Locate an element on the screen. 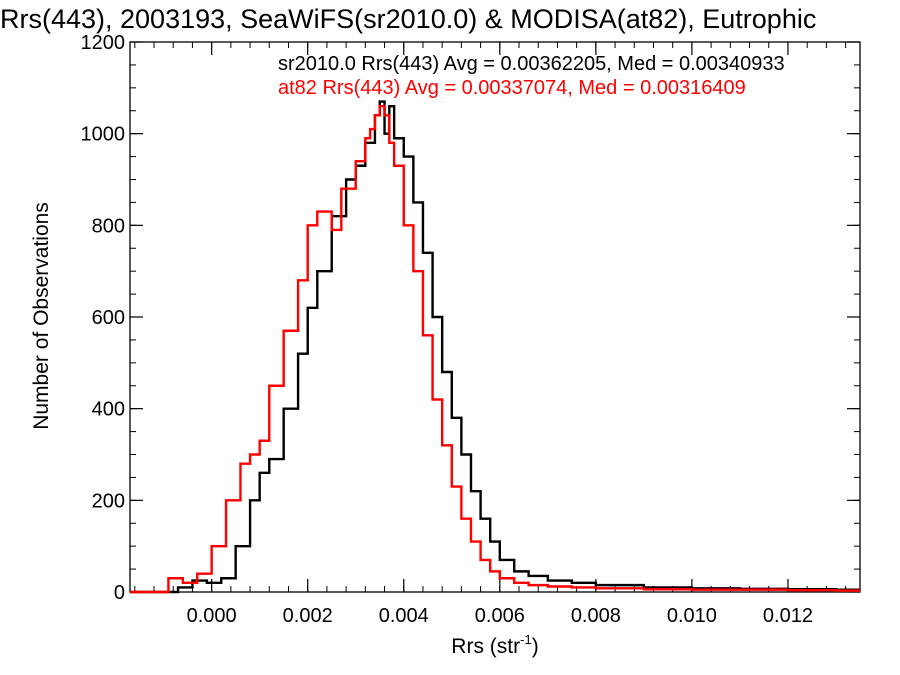  x-tick-label: 0.006 is located at coordinates (500, 616).